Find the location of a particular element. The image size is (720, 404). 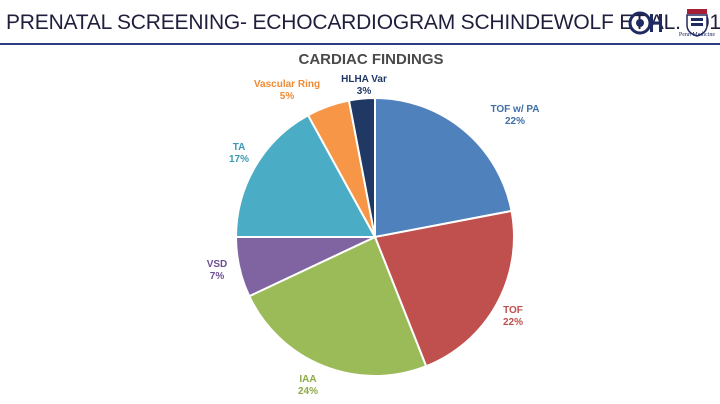

slice-label-tof-w-pa: TOF w/ PA 22% is located at coordinates (514, 115).